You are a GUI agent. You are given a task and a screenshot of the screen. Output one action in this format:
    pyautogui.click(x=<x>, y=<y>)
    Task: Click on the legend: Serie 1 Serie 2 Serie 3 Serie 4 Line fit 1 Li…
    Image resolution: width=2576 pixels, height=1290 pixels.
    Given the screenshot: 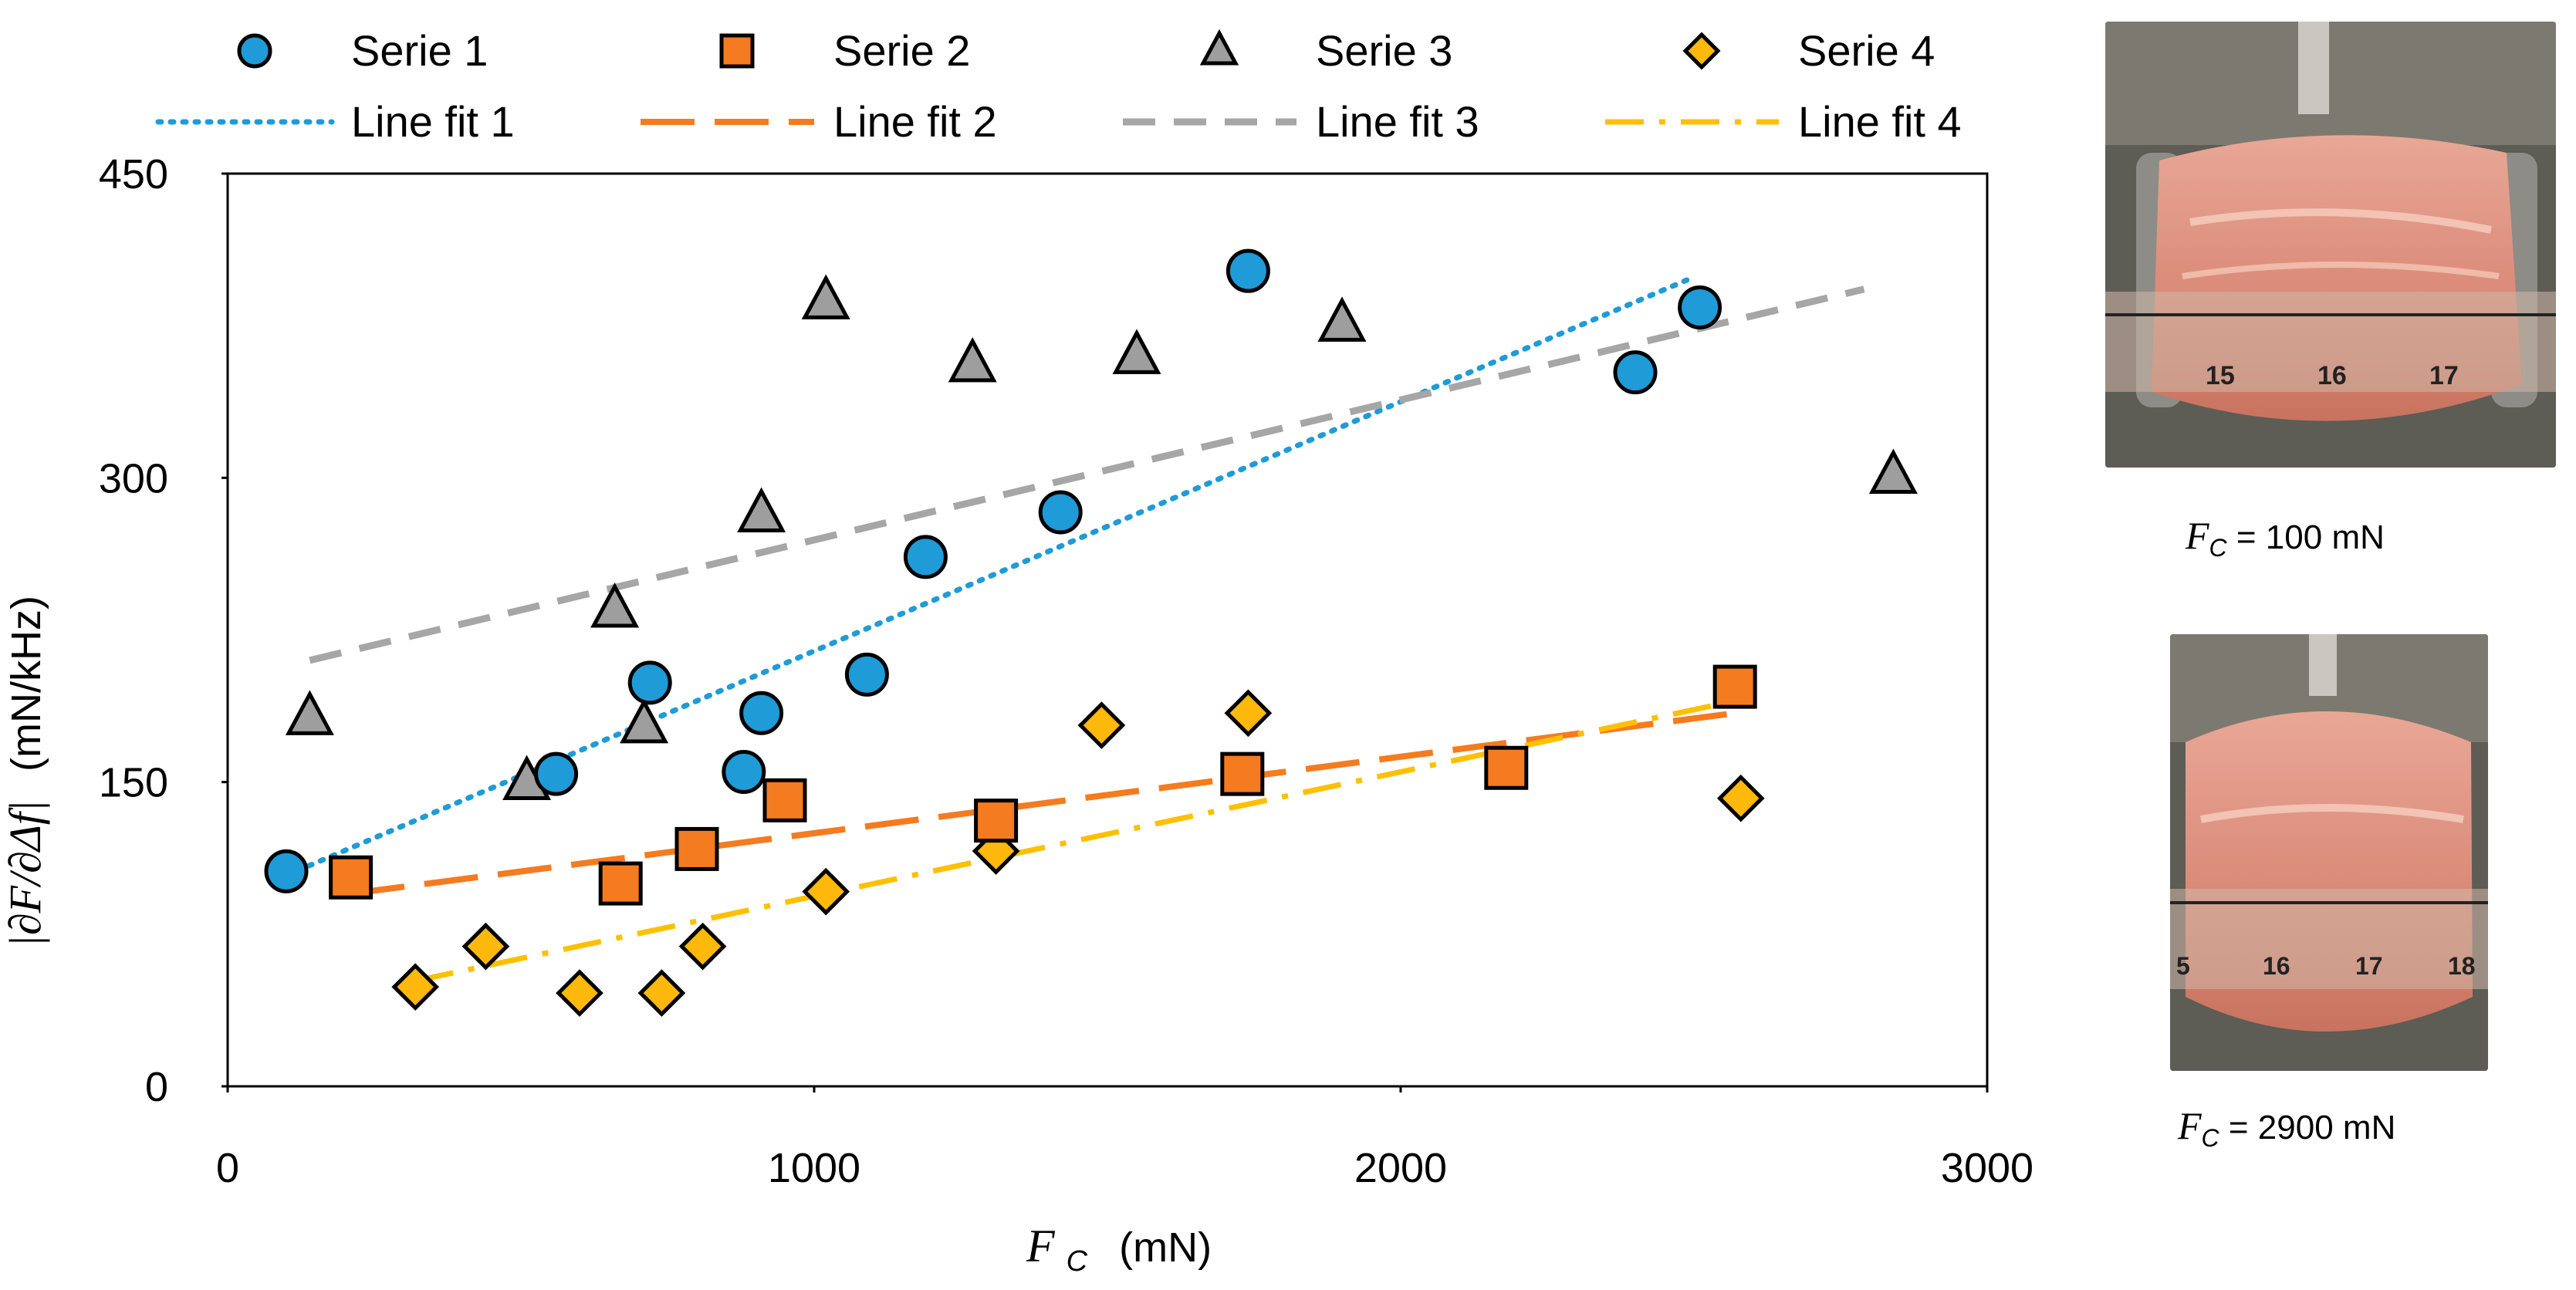 What is the action you would take?
    pyautogui.click(x=1058, y=86)
    